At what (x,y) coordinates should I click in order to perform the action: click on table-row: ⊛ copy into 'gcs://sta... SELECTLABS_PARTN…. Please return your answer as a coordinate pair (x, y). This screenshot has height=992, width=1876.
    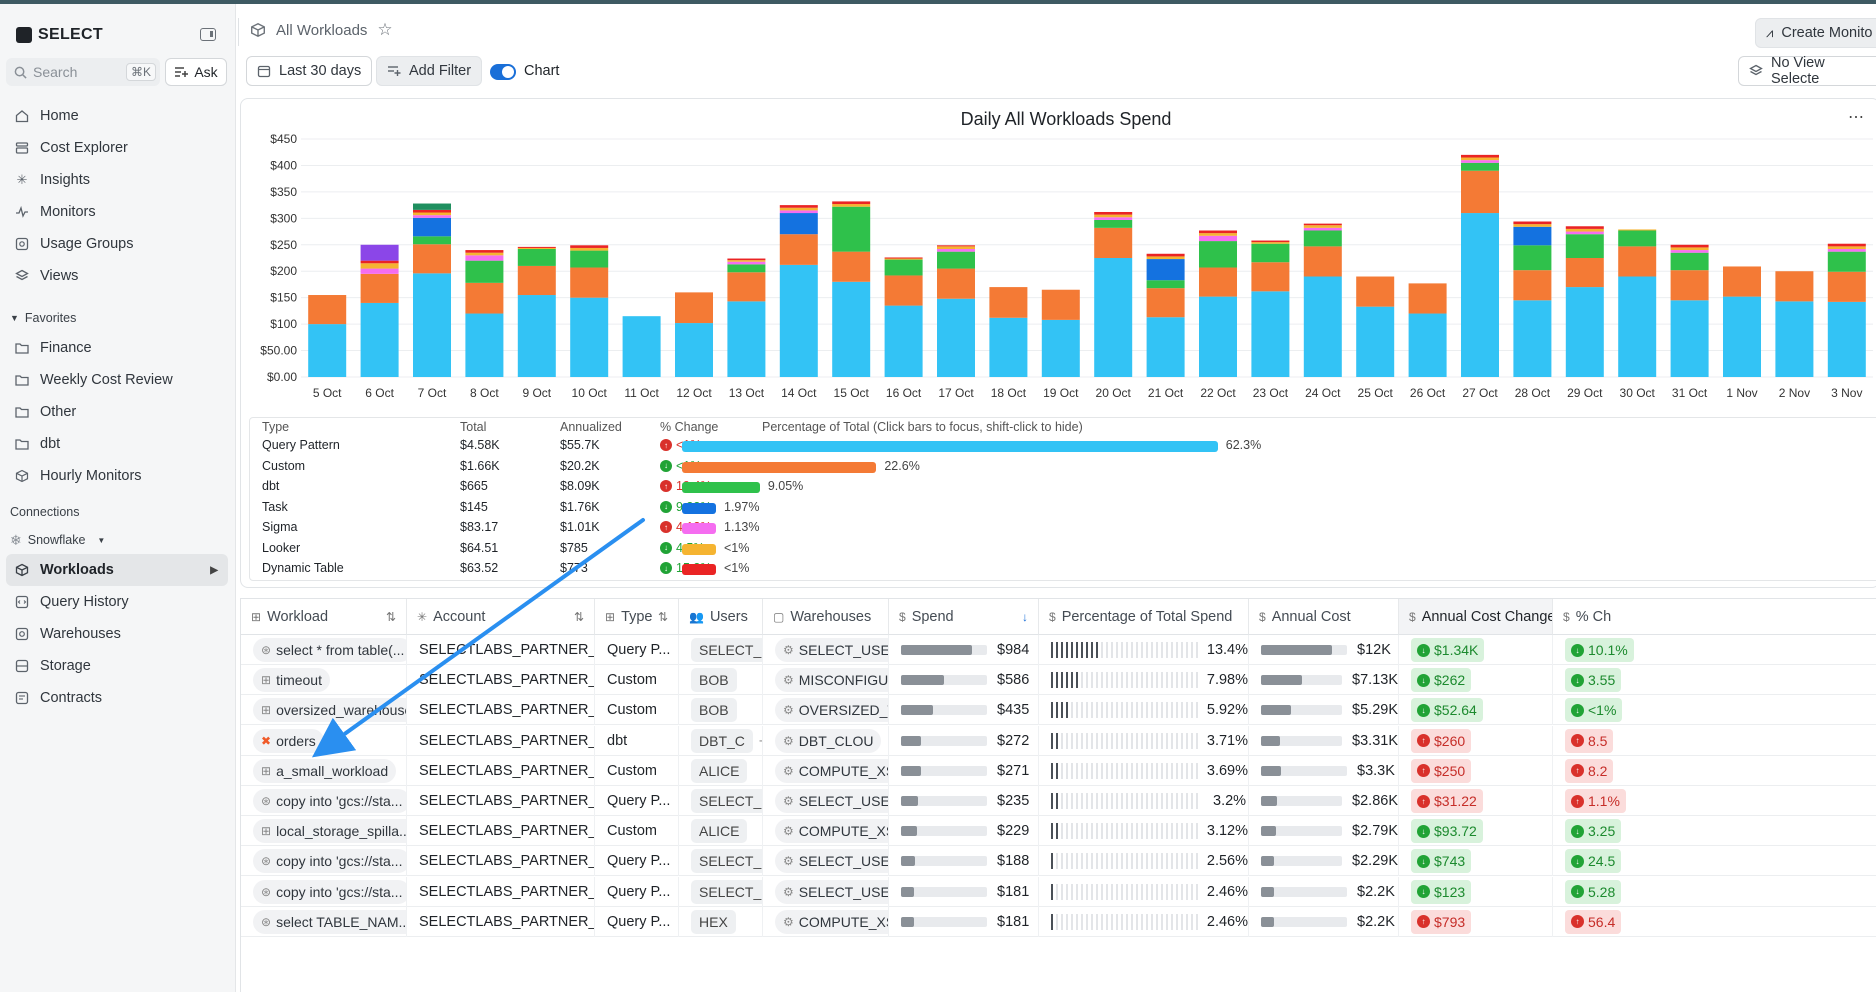
    Looking at the image, I should click on (1058, 891).